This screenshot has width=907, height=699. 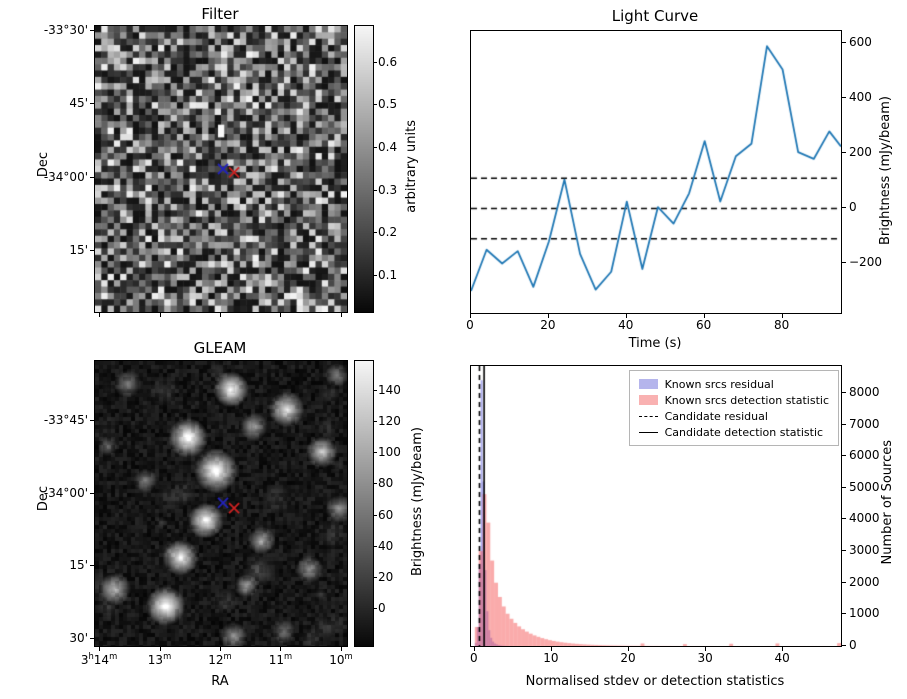 What do you see at coordinates (78, 103) in the screenshot?
I see `filter-ytick-label: 45'` at bounding box center [78, 103].